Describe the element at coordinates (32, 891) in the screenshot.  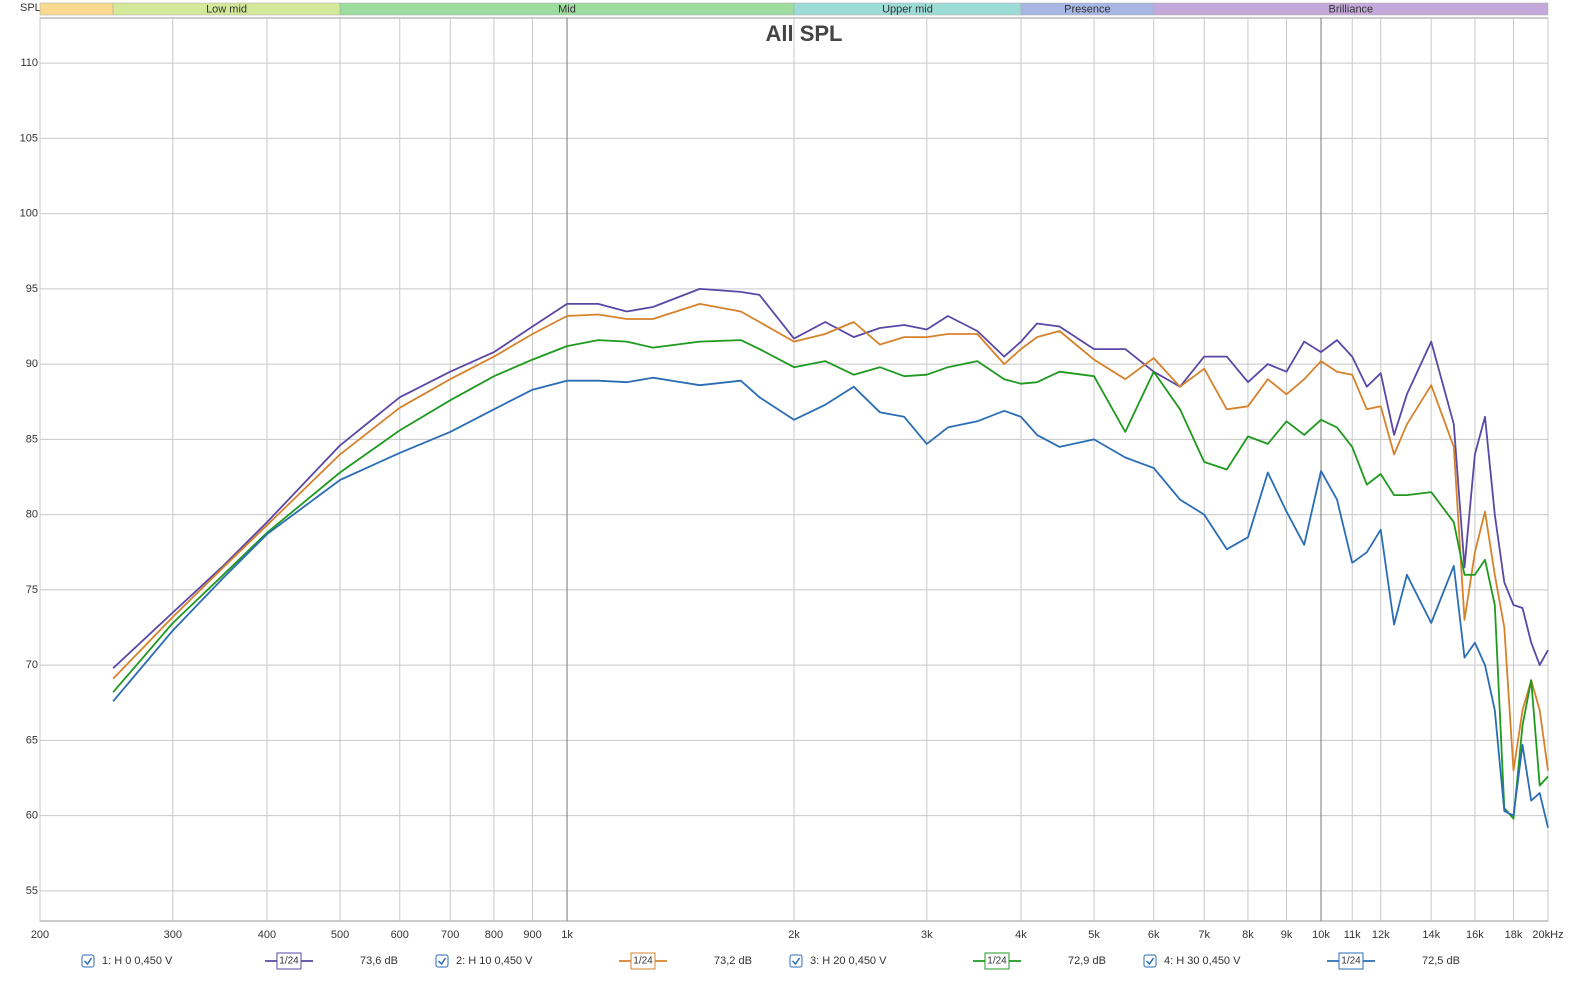
I see `y-tick-label: 55` at that location.